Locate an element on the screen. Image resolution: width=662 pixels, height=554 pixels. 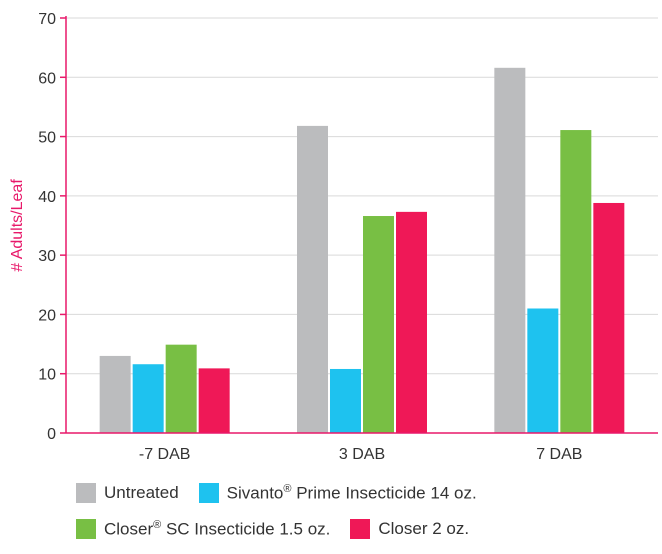
y-tick-label: 0 is located at coordinates (51, 434).